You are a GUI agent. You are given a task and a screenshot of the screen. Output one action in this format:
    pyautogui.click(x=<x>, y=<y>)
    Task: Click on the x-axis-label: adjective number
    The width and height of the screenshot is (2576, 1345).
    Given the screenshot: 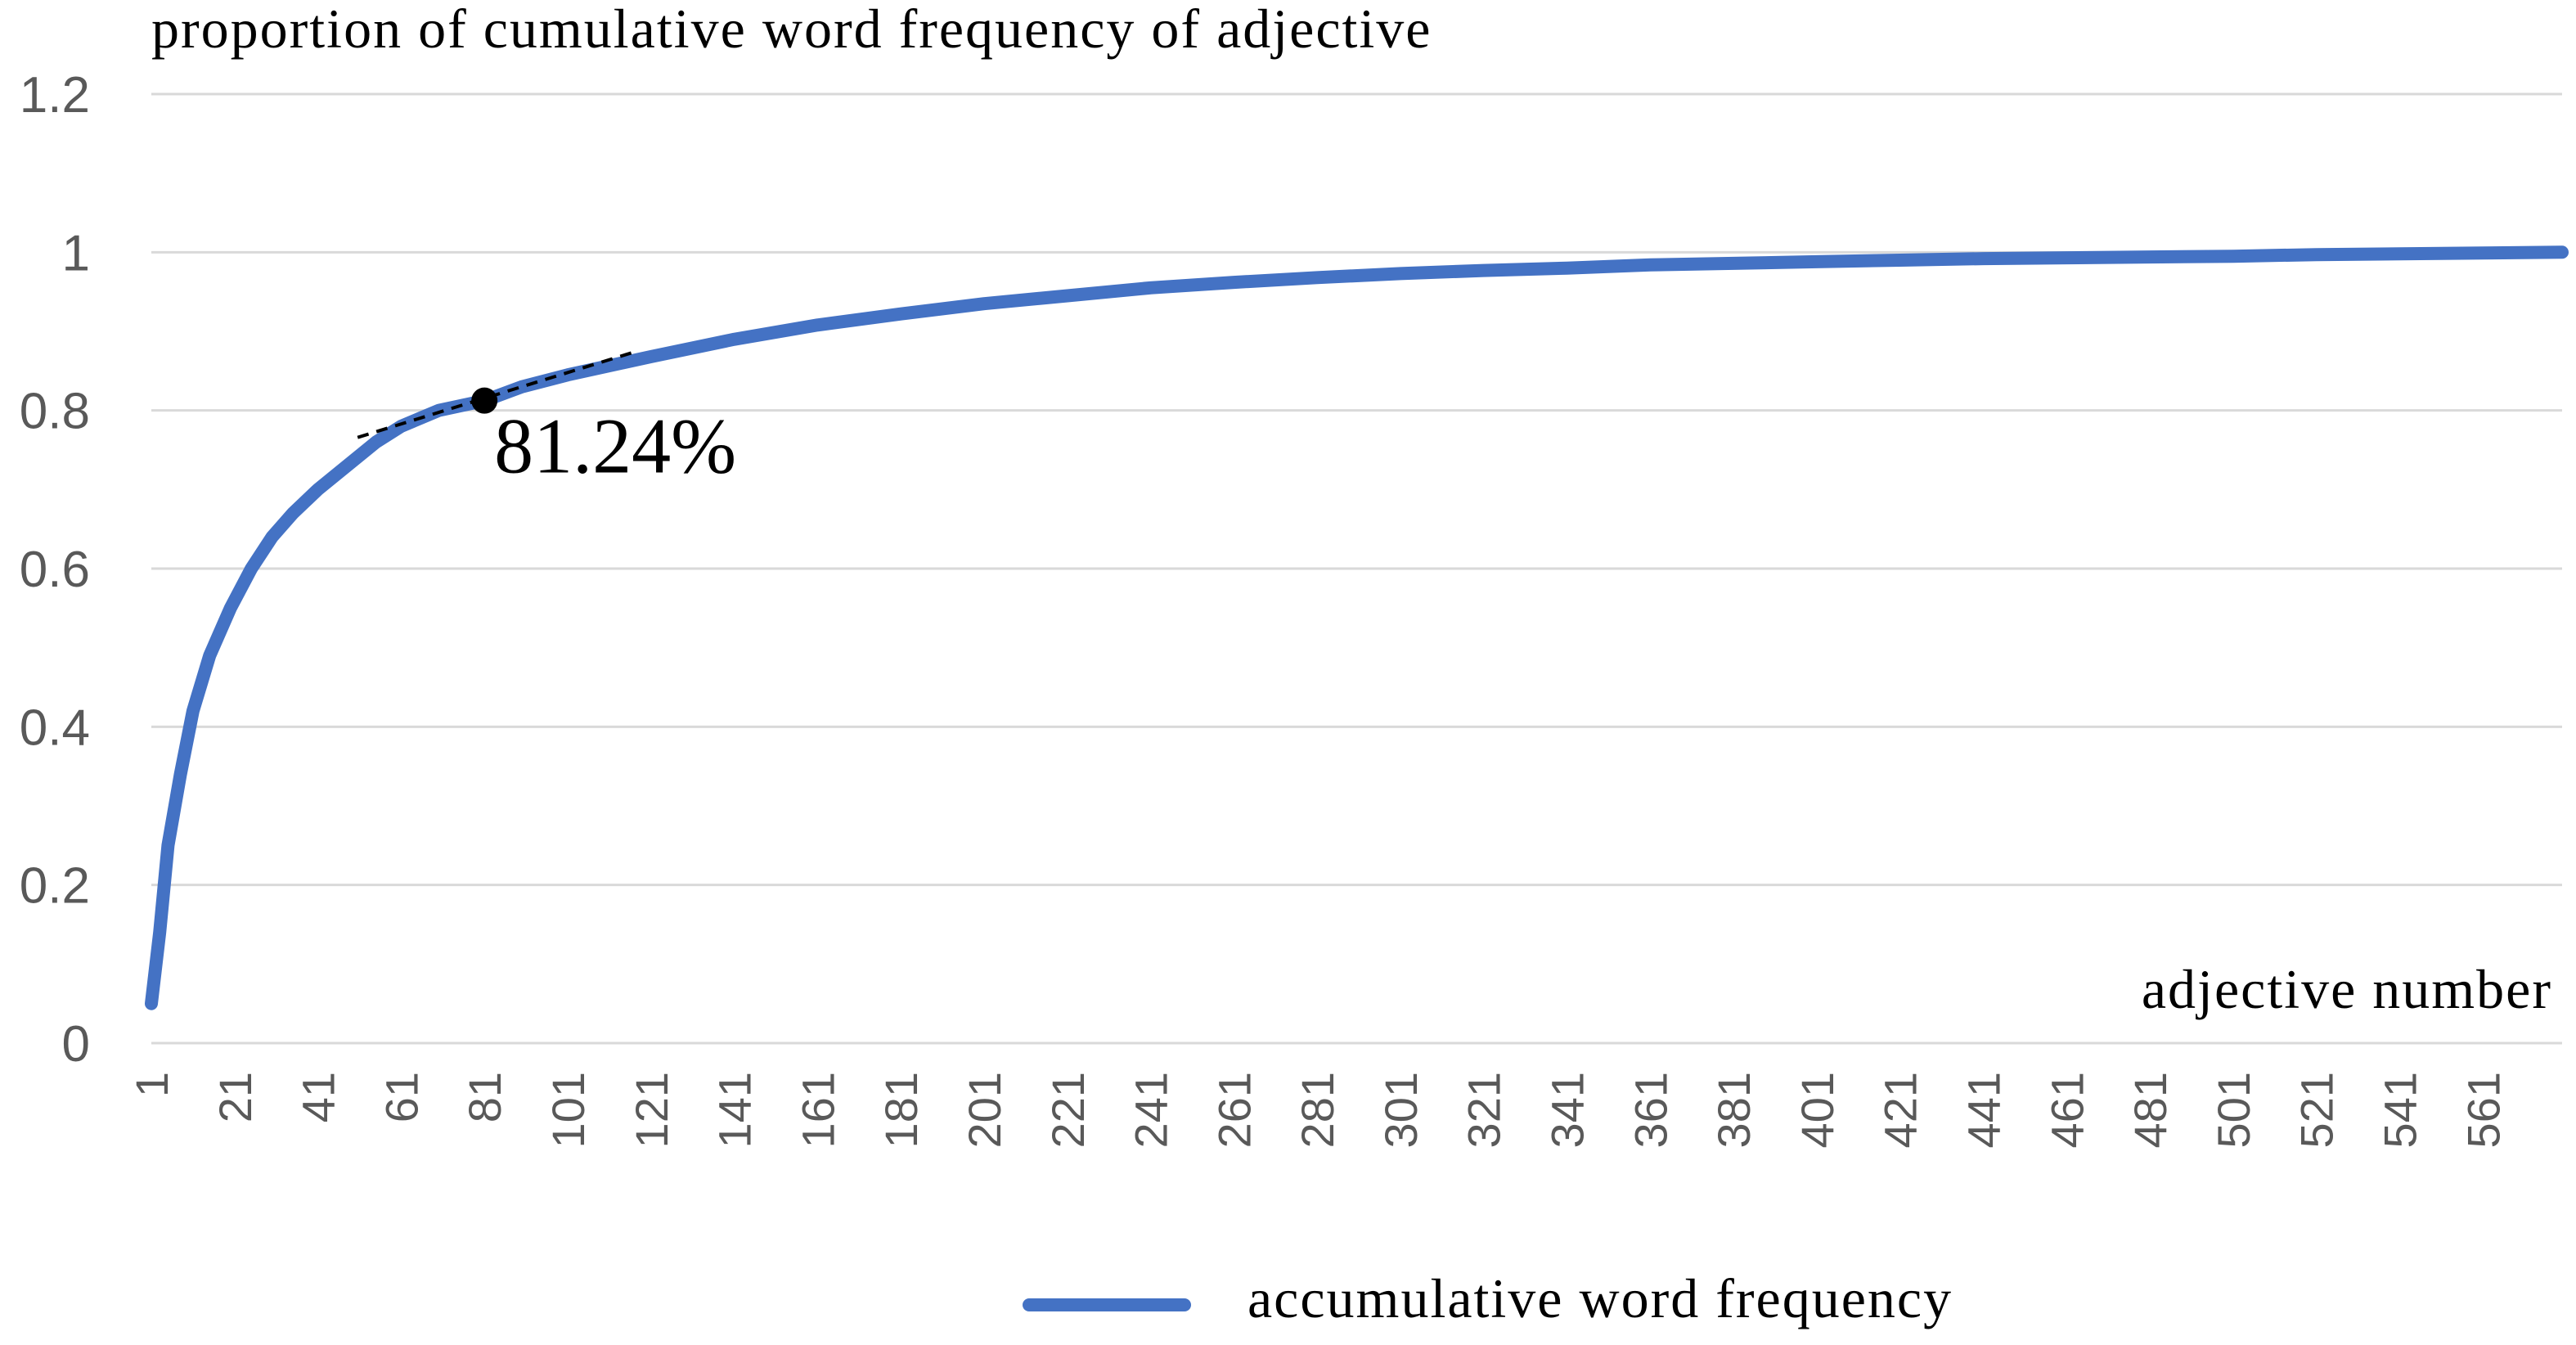 What is the action you would take?
    pyautogui.click(x=2347, y=989)
    